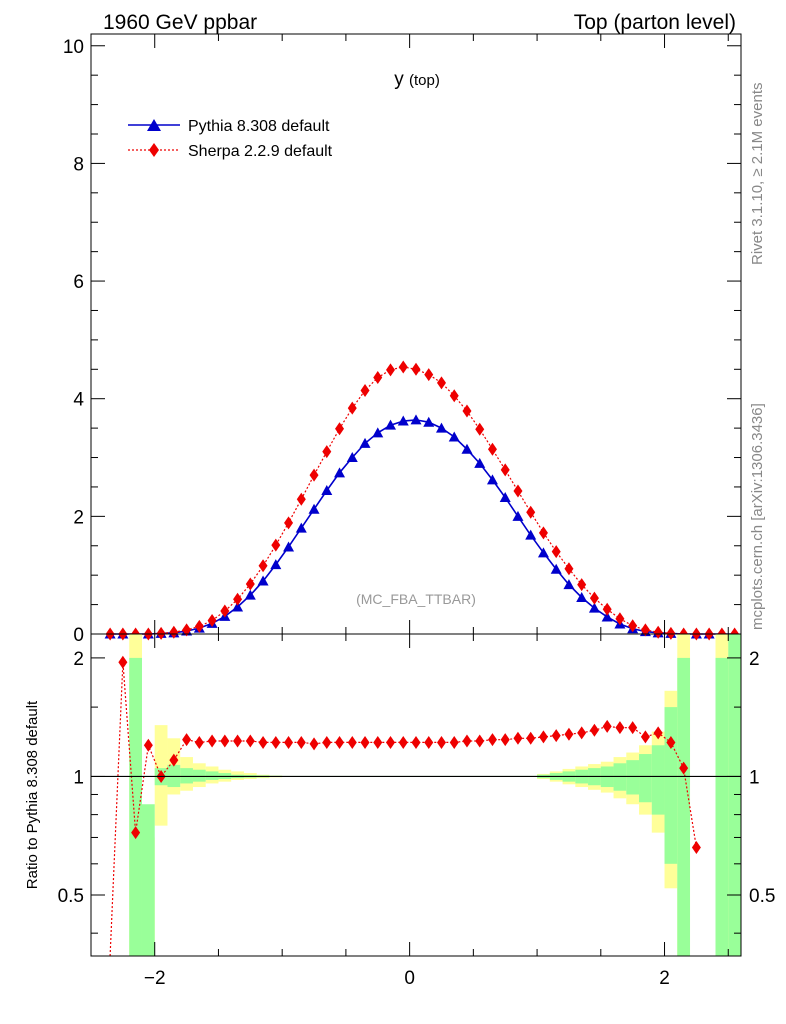 The height and width of the screenshot is (1024, 786). I want to click on main-ytick-label: 6, so click(78, 282).